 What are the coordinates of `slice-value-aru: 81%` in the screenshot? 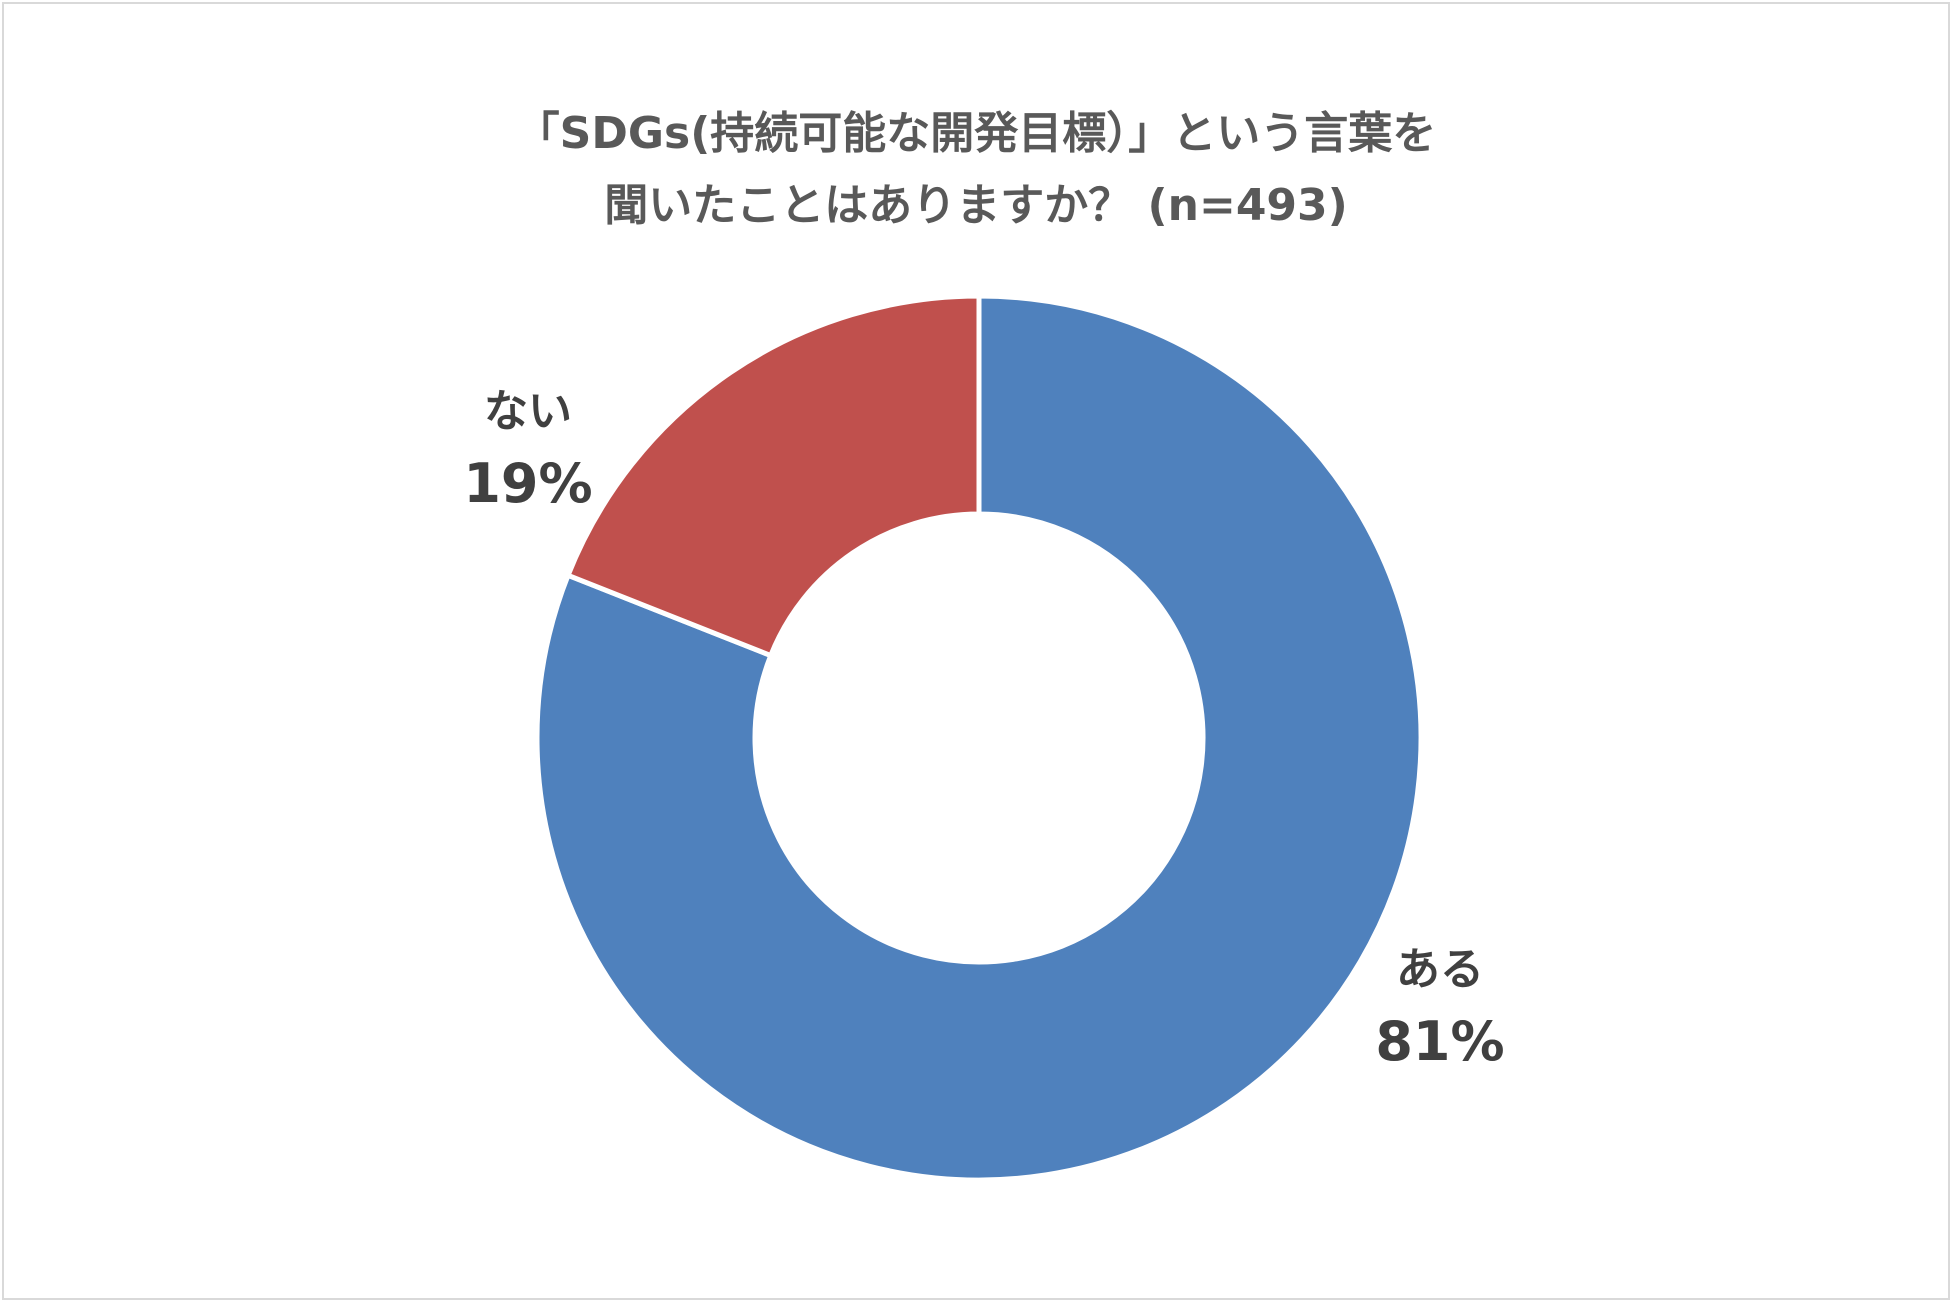 It's located at (1439, 1041).